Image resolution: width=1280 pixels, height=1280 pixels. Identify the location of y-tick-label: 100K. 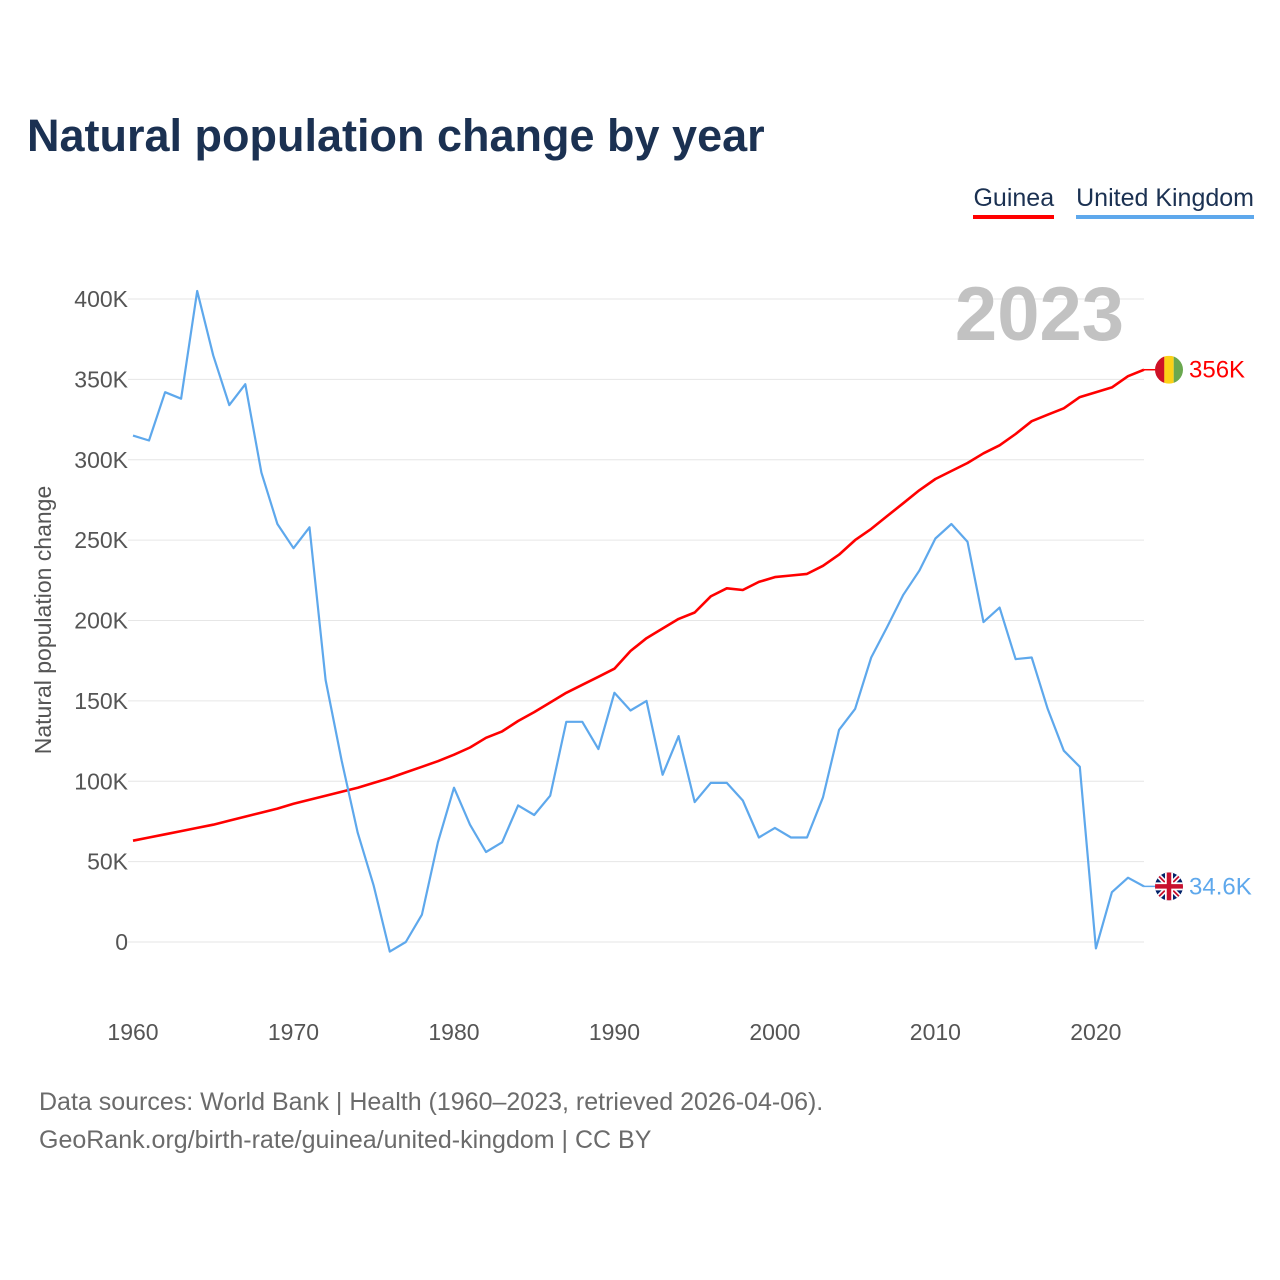
(101, 781).